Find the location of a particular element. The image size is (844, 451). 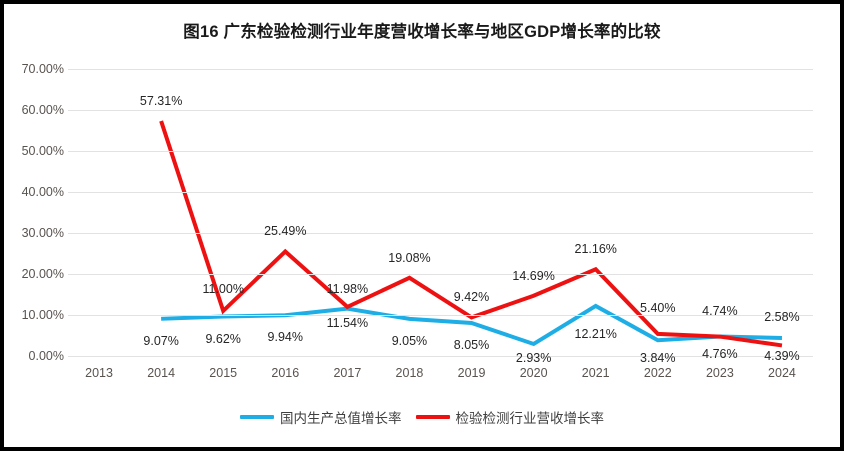

x-axis-tick-label: 2013 is located at coordinates (99, 373).